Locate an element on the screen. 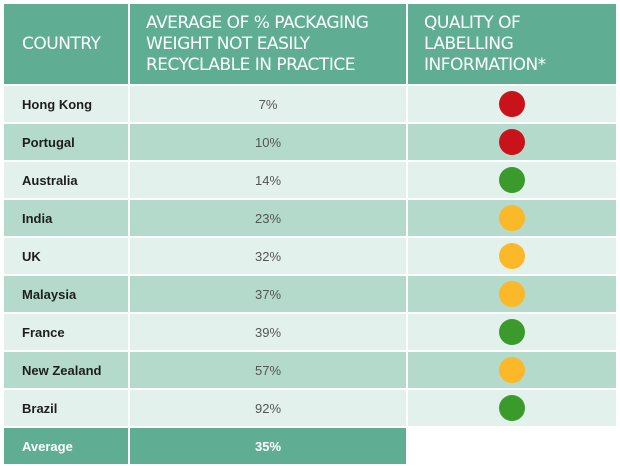 Image resolution: width=620 pixels, height=466 pixels. table-row: Malaysia 37% is located at coordinates (310, 294).